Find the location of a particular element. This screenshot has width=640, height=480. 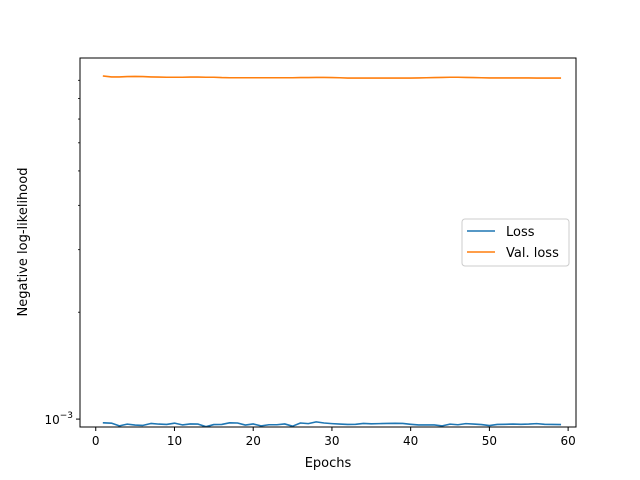

x-axis-label: Epochs is located at coordinates (328, 463).